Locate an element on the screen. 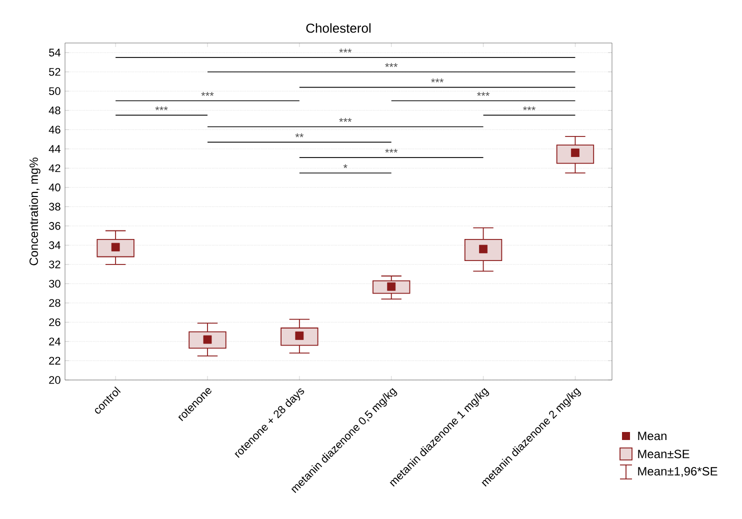 This screenshot has height=519, width=742. text: Mean±SE is located at coordinates (664, 454).